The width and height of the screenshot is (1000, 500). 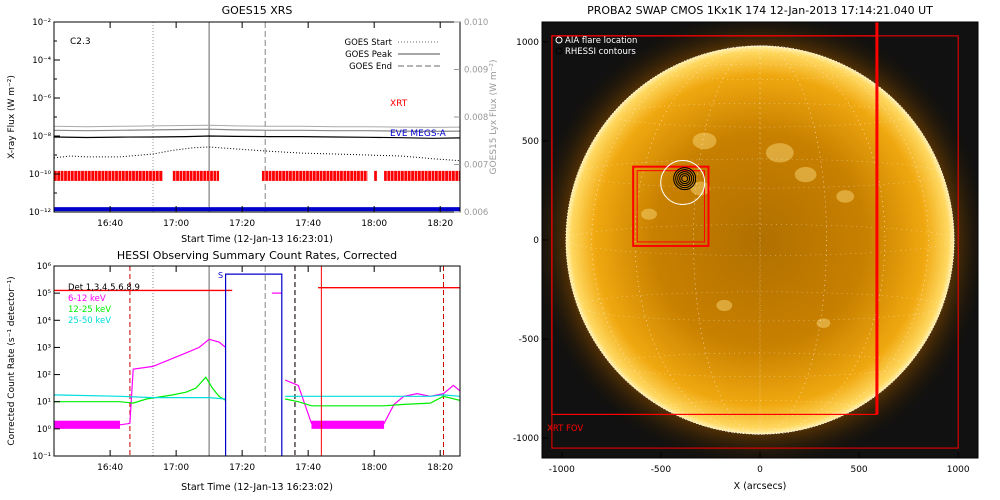 I want to click on hessi-x-tick-label: 17:40, so click(x=308, y=468).